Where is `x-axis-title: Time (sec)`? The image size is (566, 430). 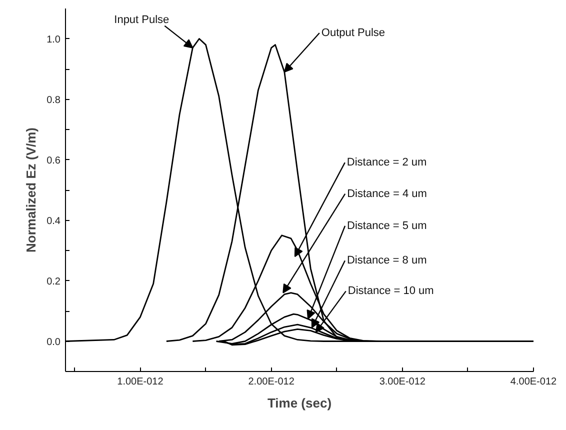
x-axis-title: Time (sec) is located at coordinates (299, 403).